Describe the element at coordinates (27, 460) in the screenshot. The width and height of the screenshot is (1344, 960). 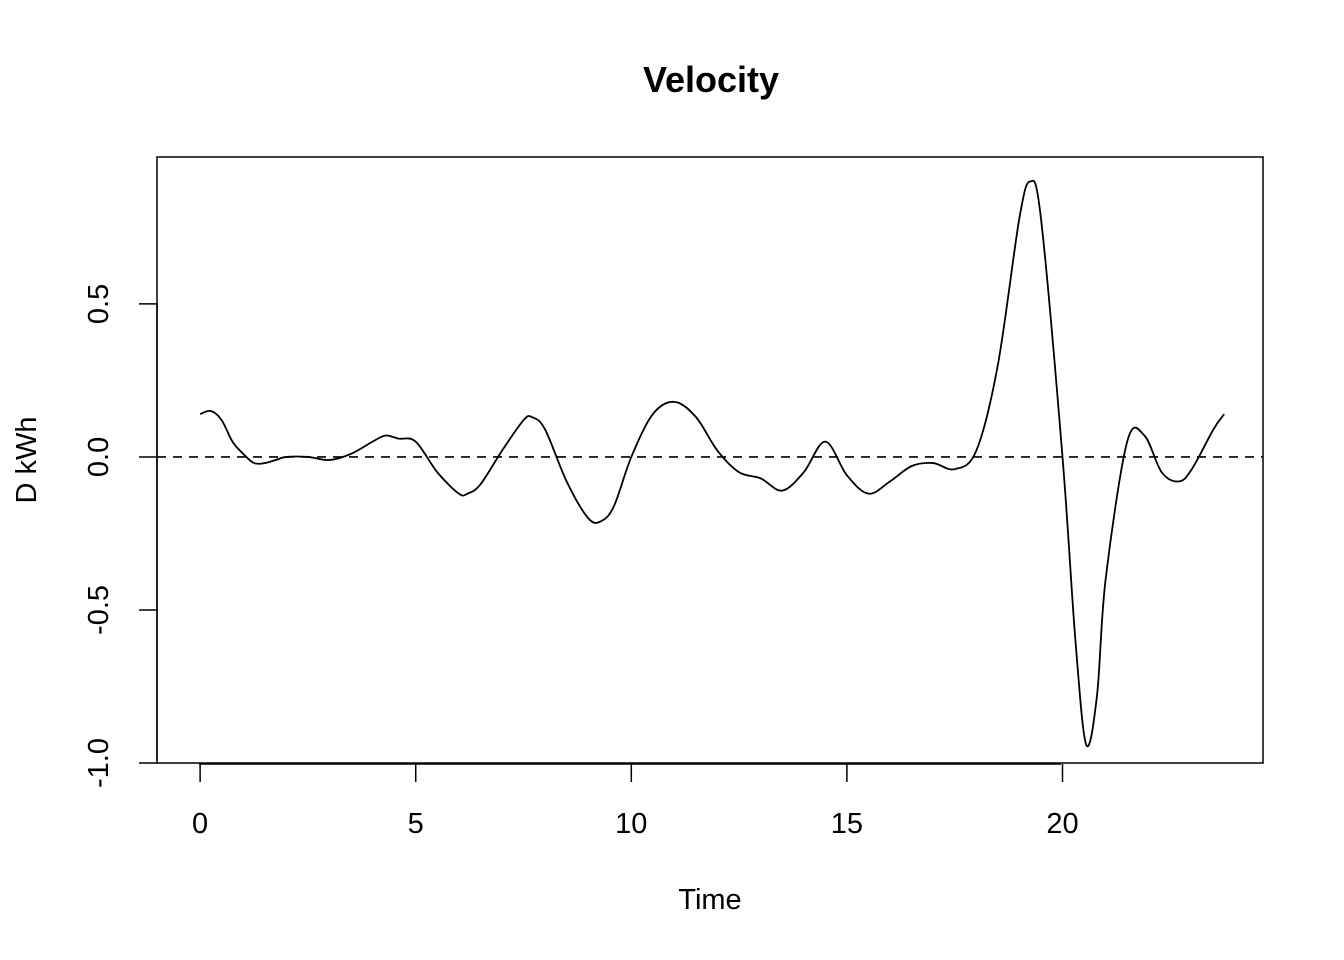
I see `y-axis-title: D kWh` at that location.